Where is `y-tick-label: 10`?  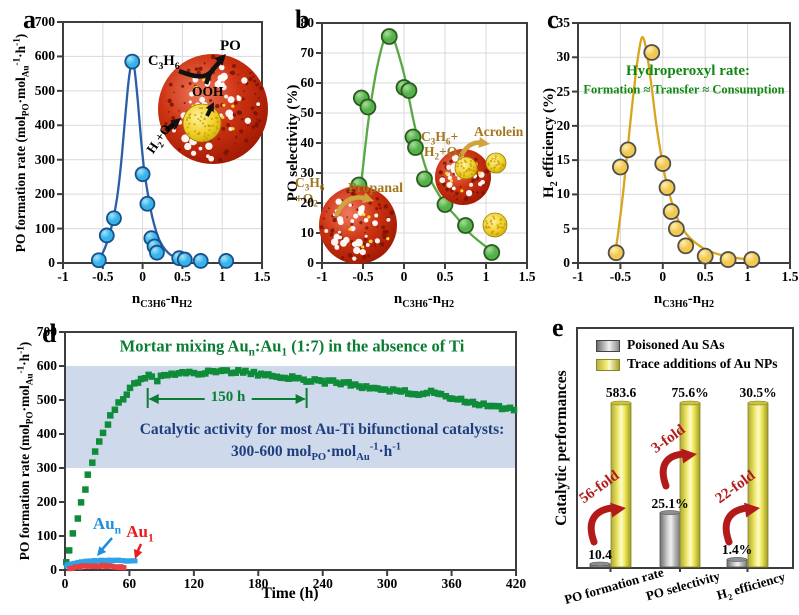 y-tick-label: 10 is located at coordinates (563, 194).